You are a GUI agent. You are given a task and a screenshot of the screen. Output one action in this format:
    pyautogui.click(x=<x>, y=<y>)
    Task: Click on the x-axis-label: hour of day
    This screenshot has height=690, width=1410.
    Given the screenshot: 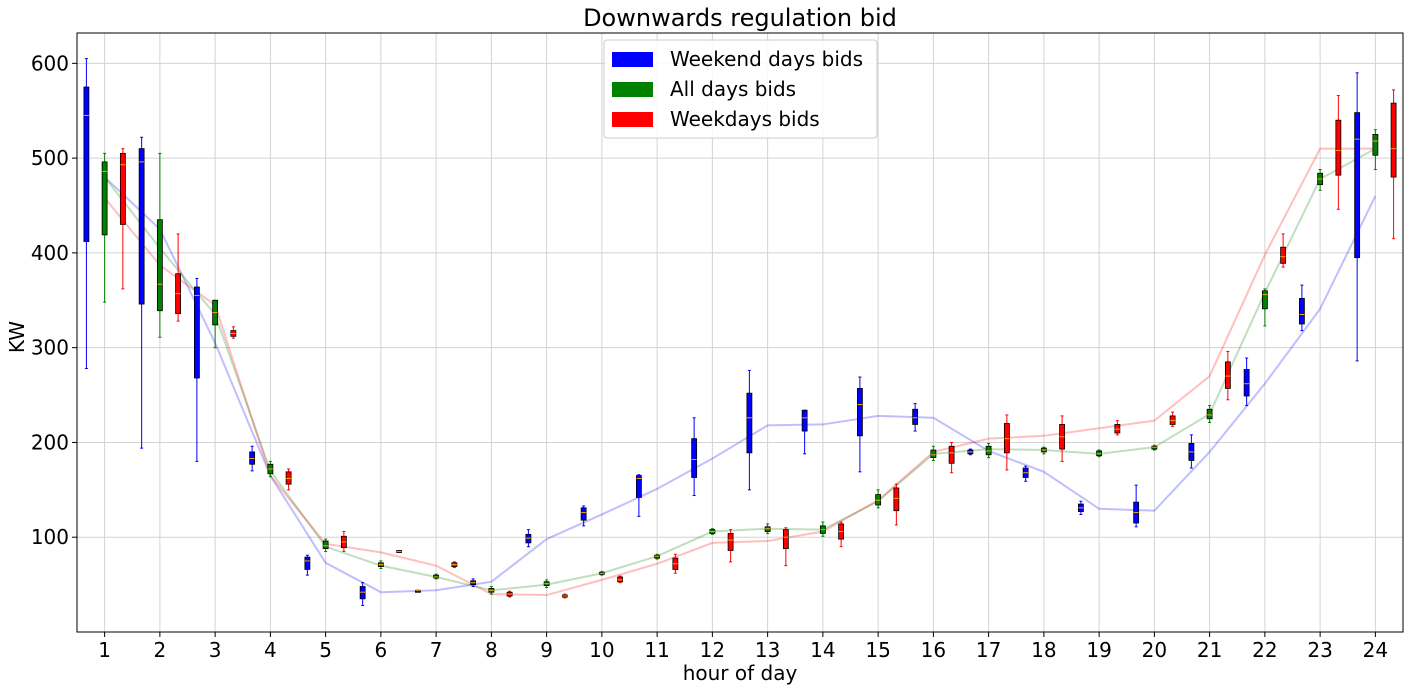 What is the action you would take?
    pyautogui.click(x=740, y=673)
    